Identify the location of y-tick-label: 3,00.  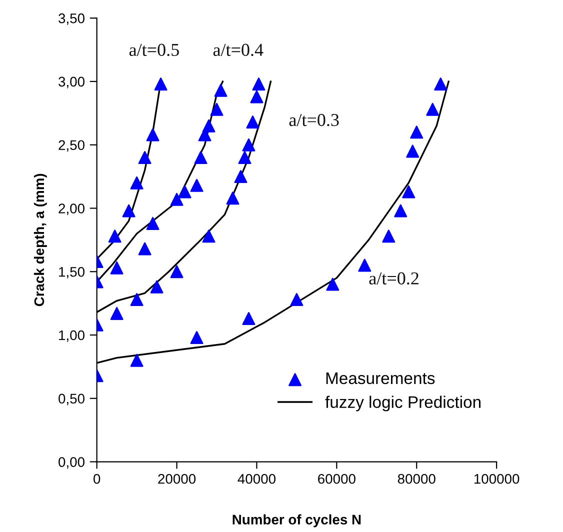
(71, 82).